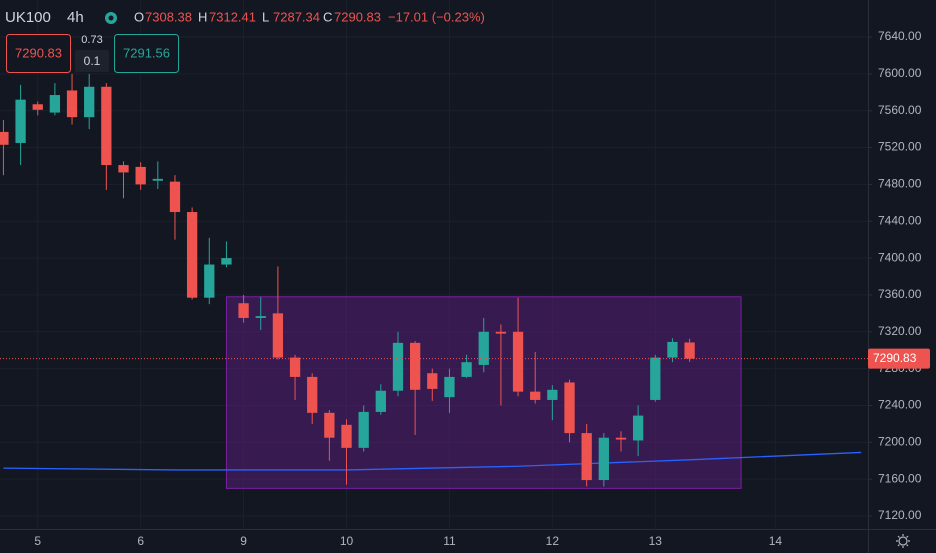  What do you see at coordinates (436, 16) in the screenshot?
I see `change: −17.01 (−0.23%)` at bounding box center [436, 16].